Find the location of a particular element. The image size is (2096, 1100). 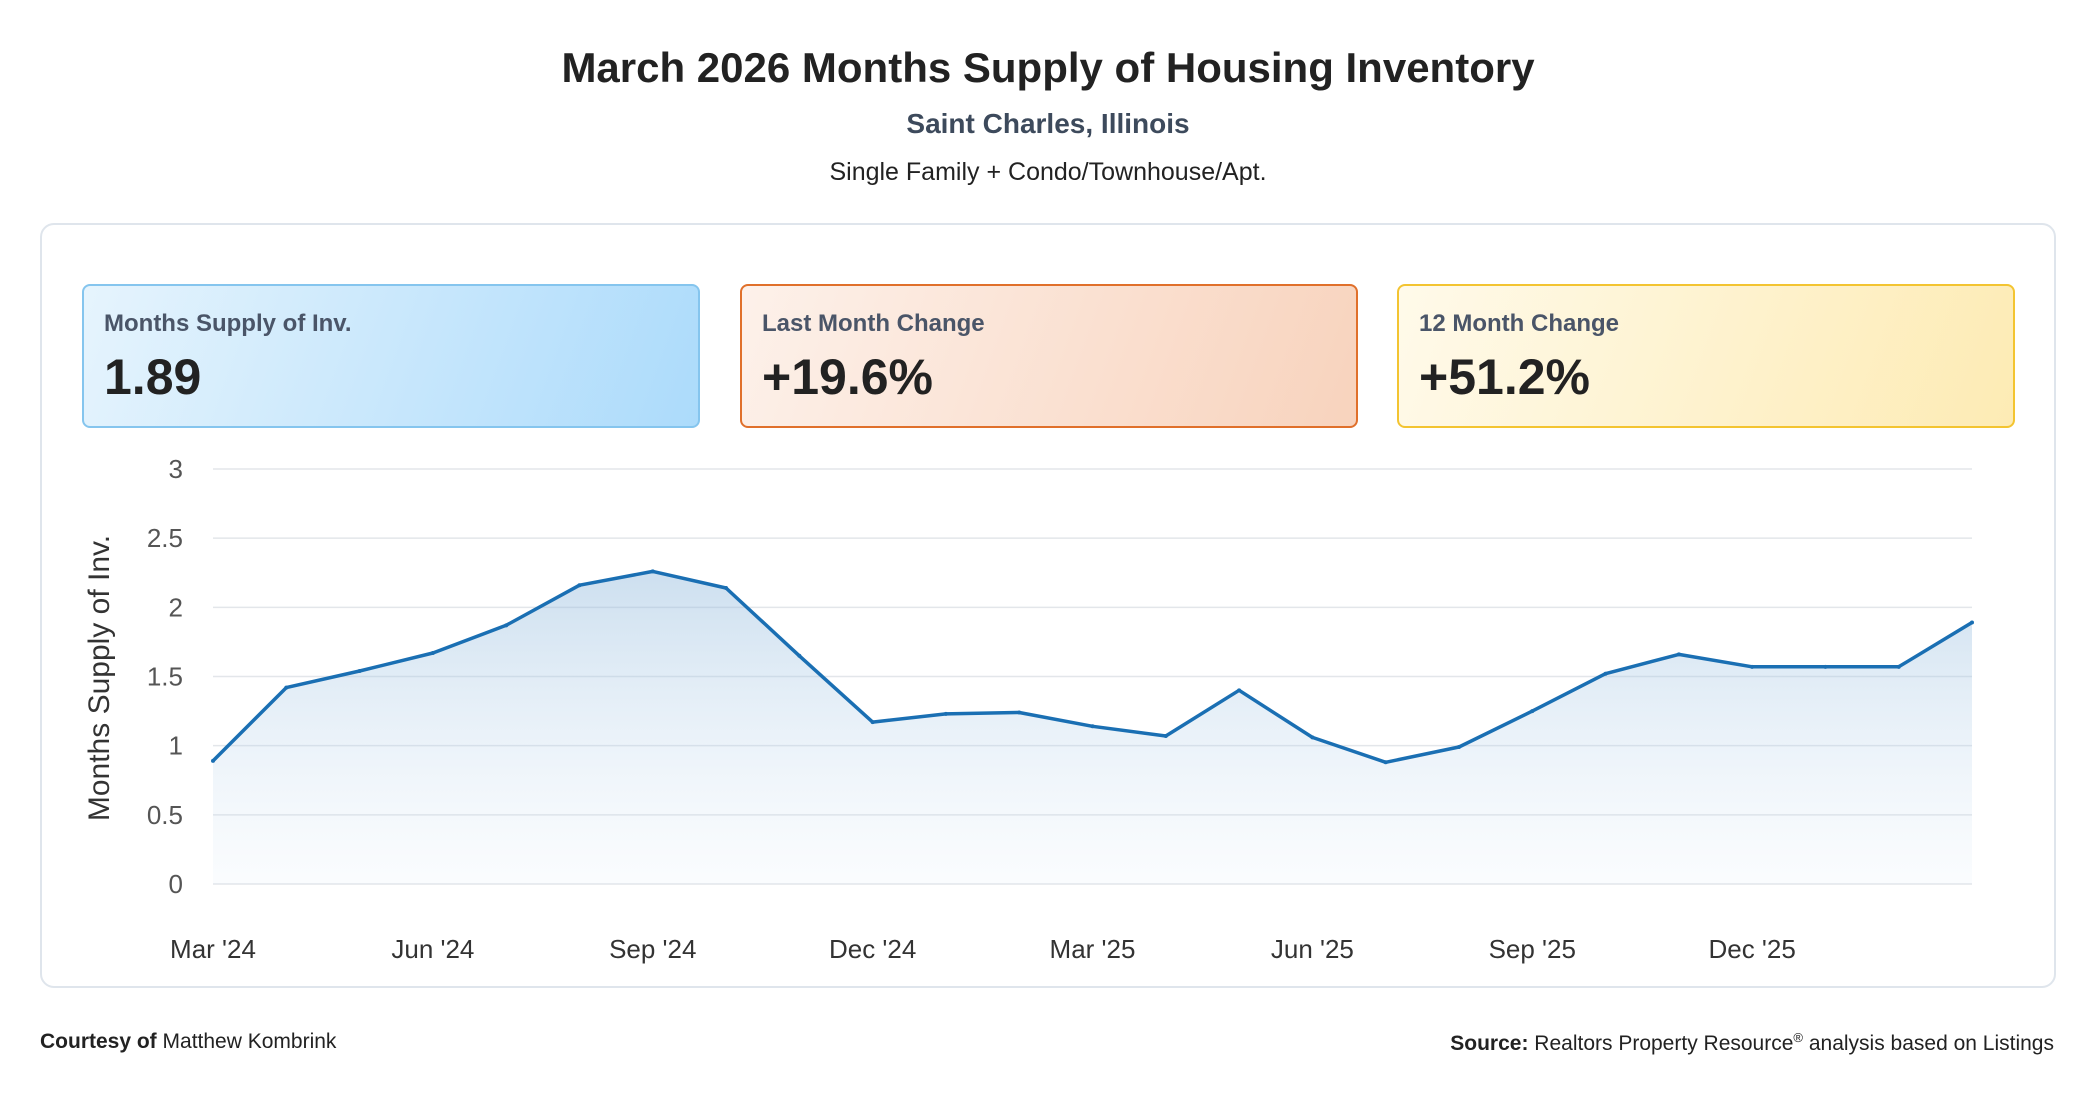

courtesy-label: Courtesy of is located at coordinates (98, 1041).